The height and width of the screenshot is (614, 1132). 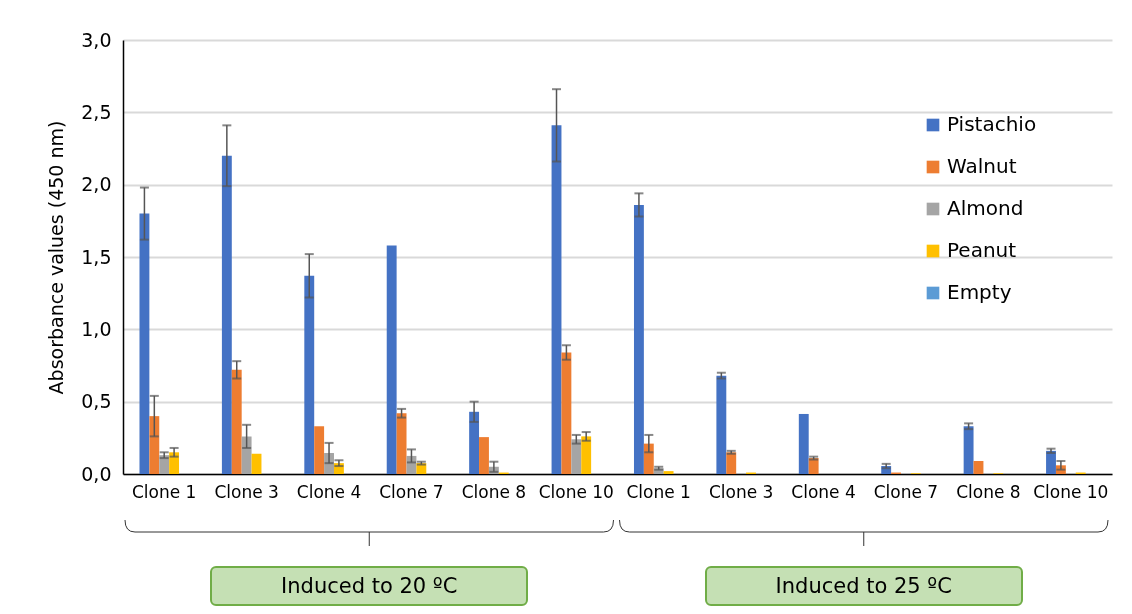 What do you see at coordinates (96, 401) in the screenshot?
I see `y-tick-label: 0,5` at bounding box center [96, 401].